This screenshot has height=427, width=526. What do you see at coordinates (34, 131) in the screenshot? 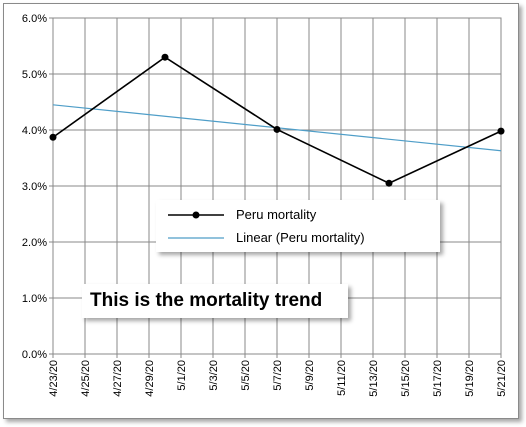
I see `y-tick-label: 4.0%` at bounding box center [34, 131].